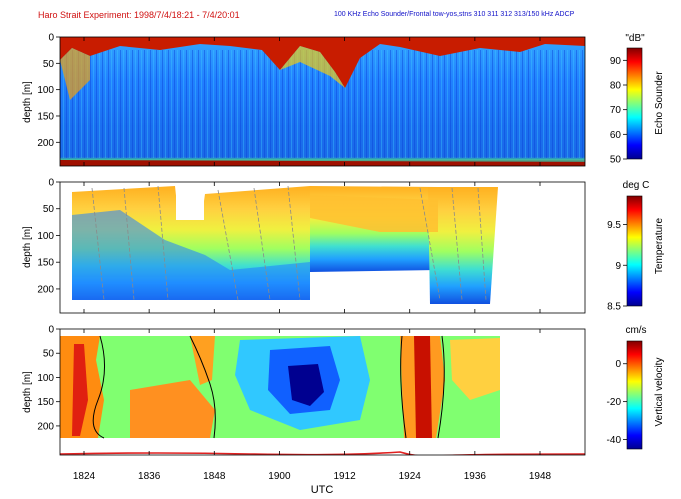 This screenshot has height=499, width=681. I want to click on vel-colorbar-ticks: 0 -20 -40, so click(617, 402).